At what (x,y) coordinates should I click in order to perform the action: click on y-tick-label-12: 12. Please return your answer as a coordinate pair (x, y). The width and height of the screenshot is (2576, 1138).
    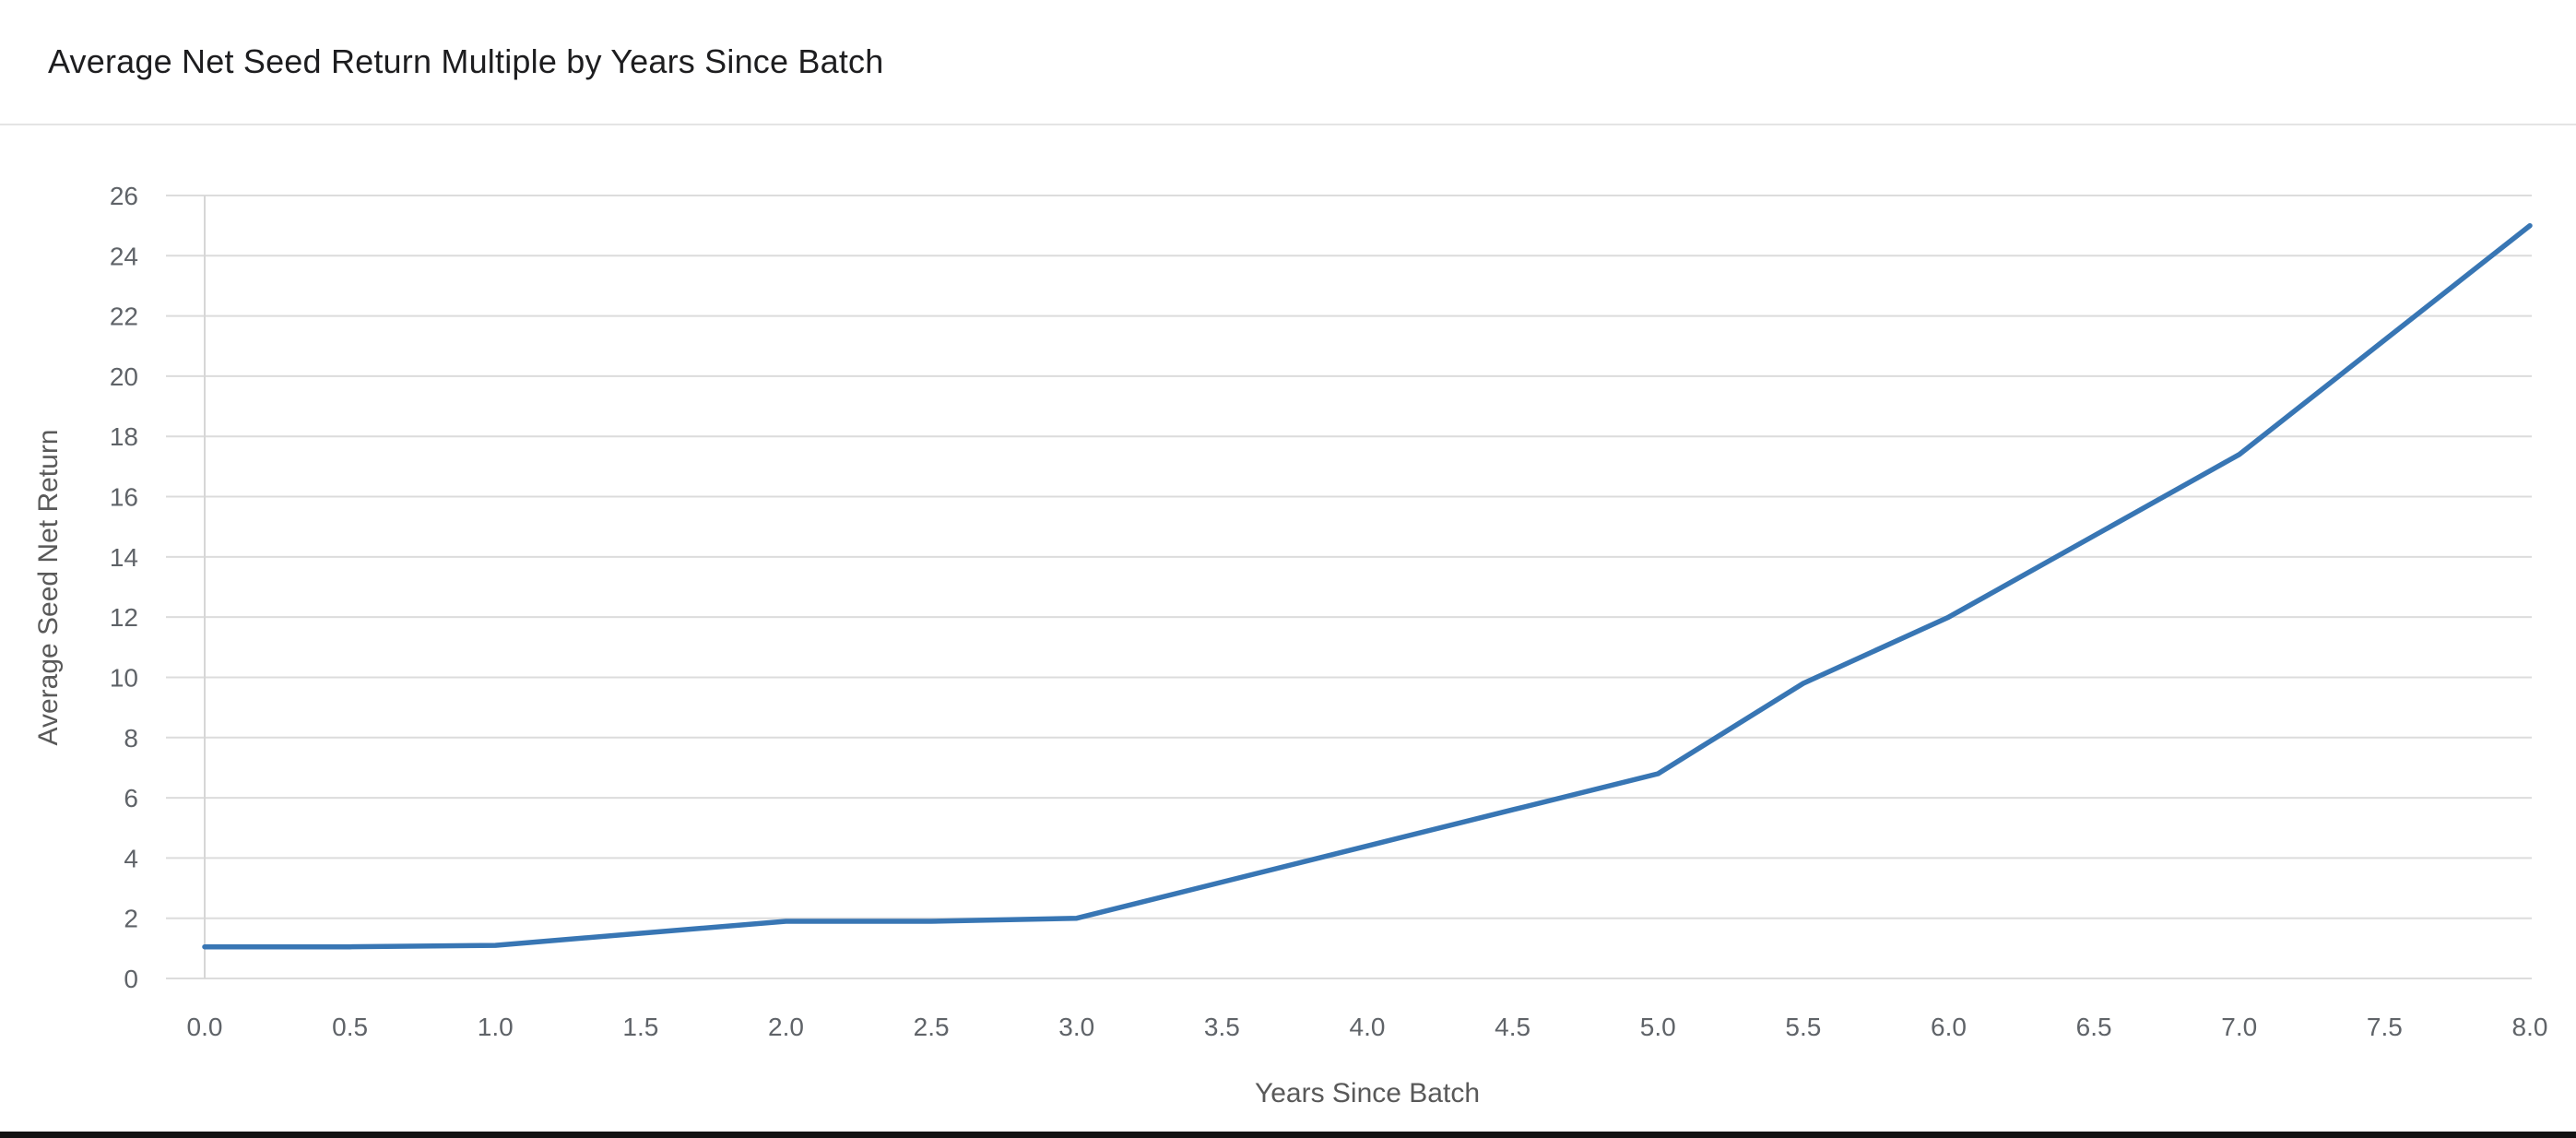
    Looking at the image, I should click on (124, 618).